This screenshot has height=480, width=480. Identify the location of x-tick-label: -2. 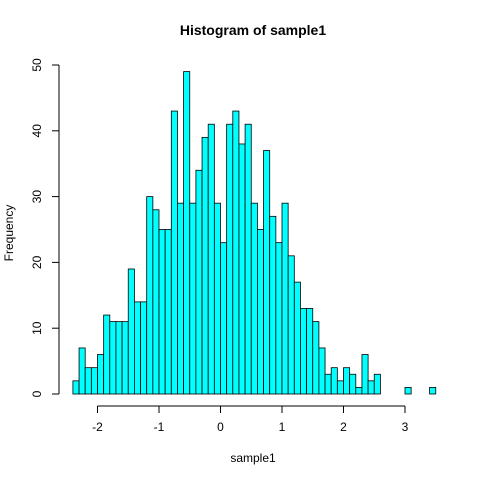
(97, 427).